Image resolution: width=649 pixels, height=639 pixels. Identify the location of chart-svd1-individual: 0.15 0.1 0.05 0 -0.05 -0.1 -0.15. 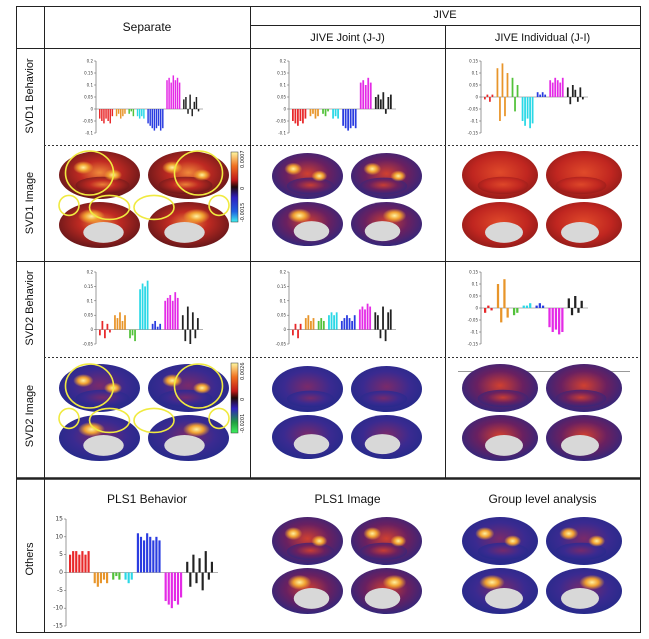
(528, 97).